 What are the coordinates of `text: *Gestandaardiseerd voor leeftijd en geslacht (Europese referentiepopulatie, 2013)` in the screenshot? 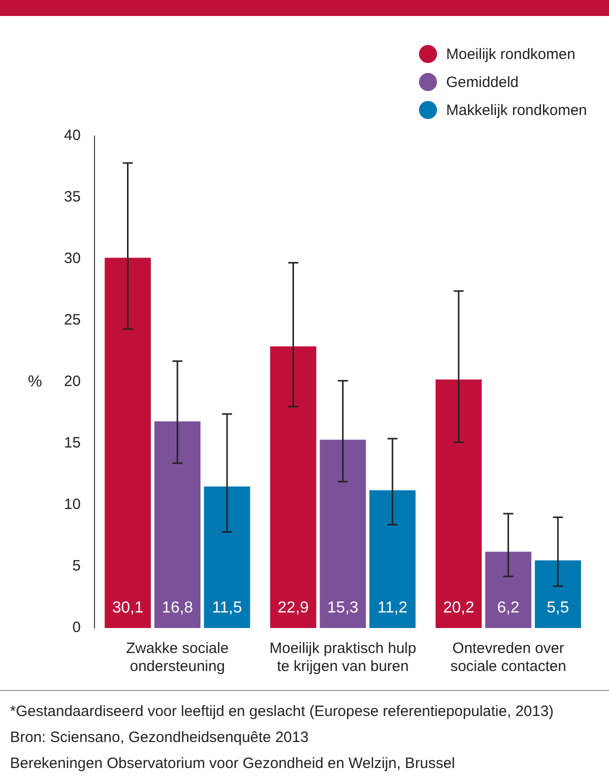 It's located at (282, 712).